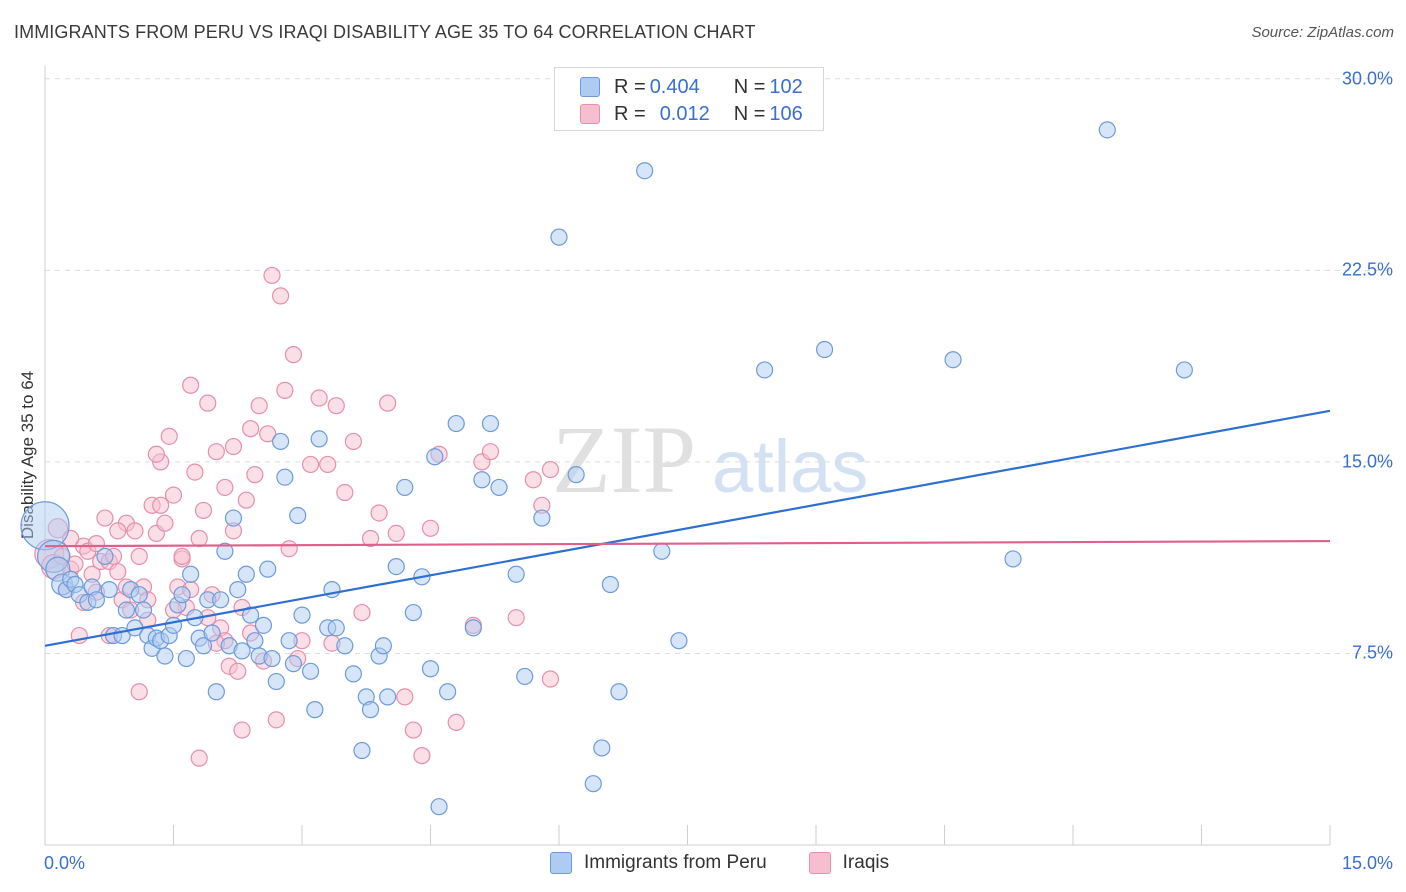 This screenshot has height=892, width=1406. What do you see at coordinates (687, 543) in the screenshot?
I see `iraqis-trend-line` at bounding box center [687, 543].